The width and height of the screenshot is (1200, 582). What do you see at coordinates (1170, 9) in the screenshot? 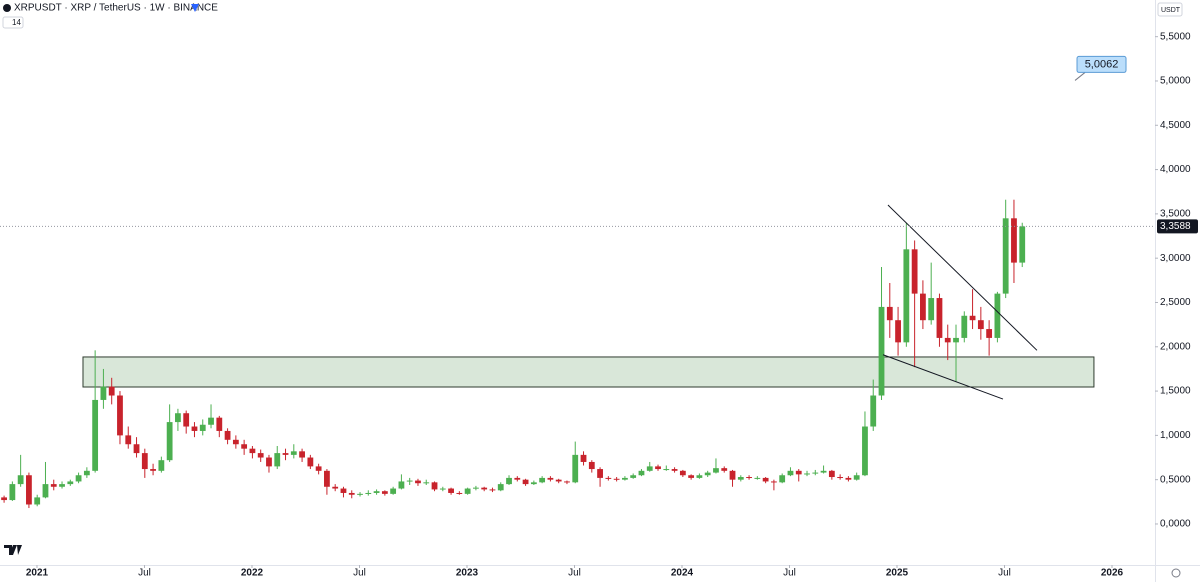
I see `currency-badge` at bounding box center [1170, 9].